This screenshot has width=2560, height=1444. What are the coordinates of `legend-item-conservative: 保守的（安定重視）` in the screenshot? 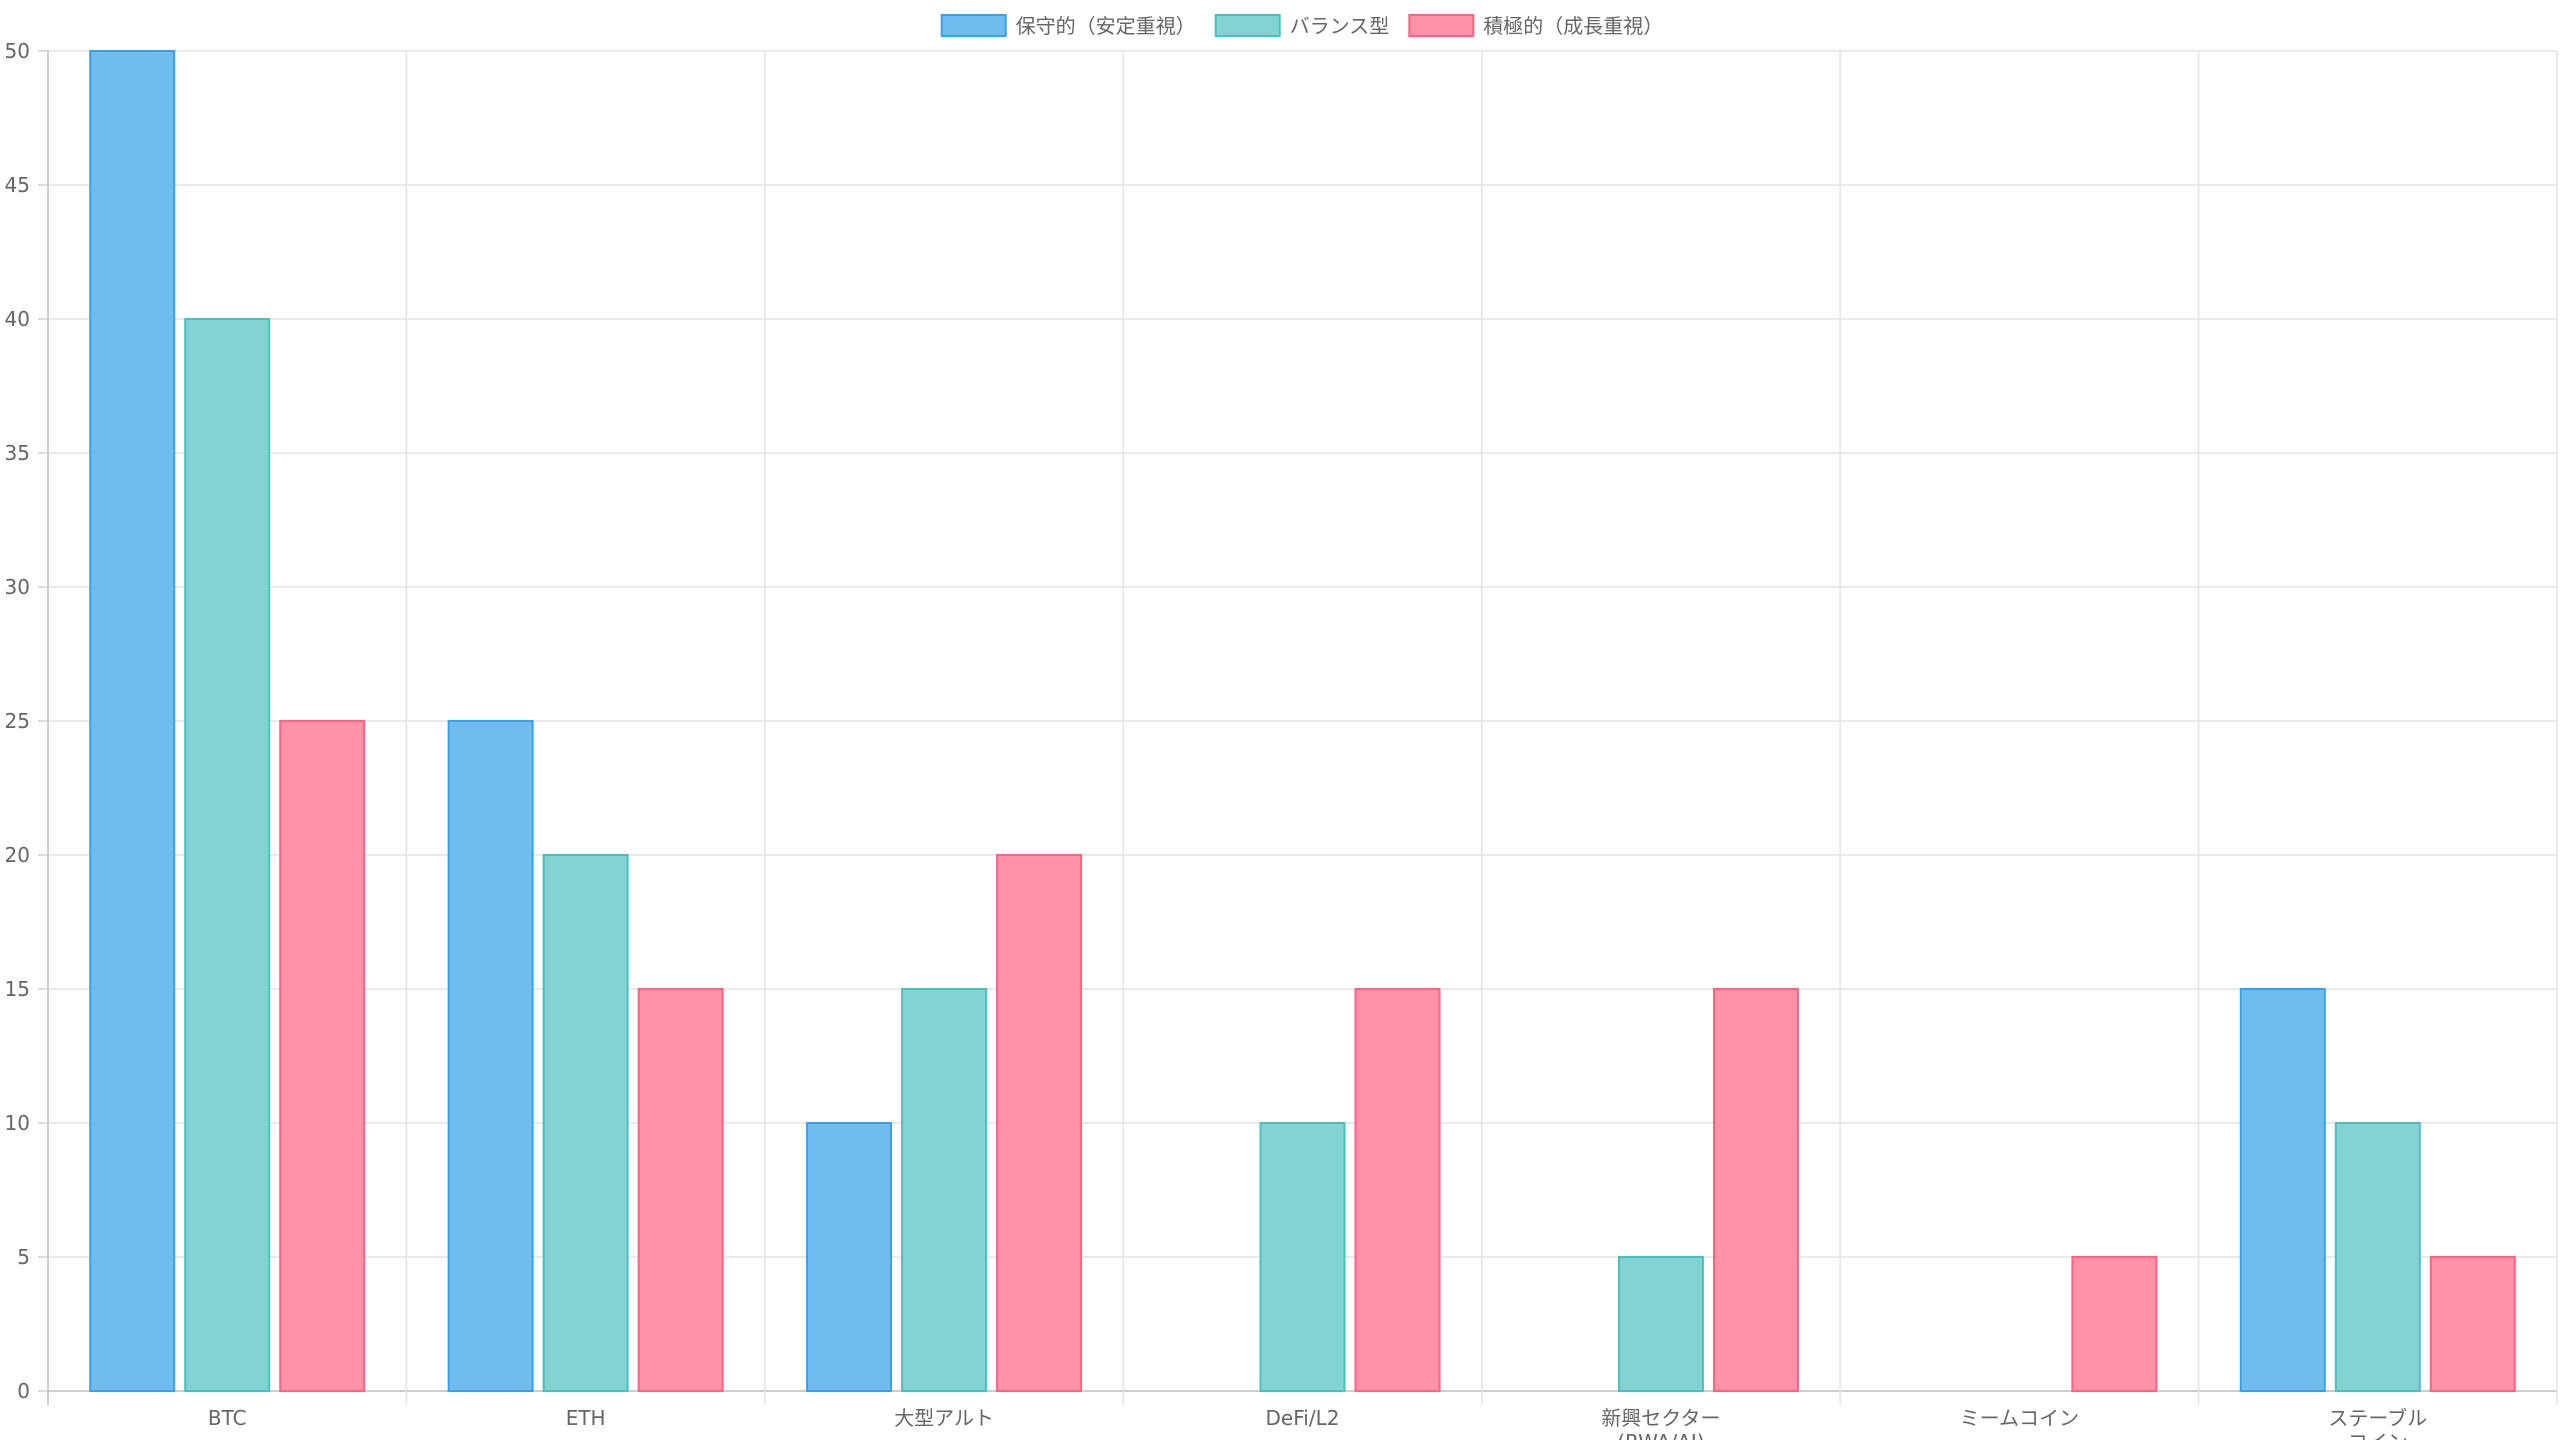 It's located at (1068, 26).